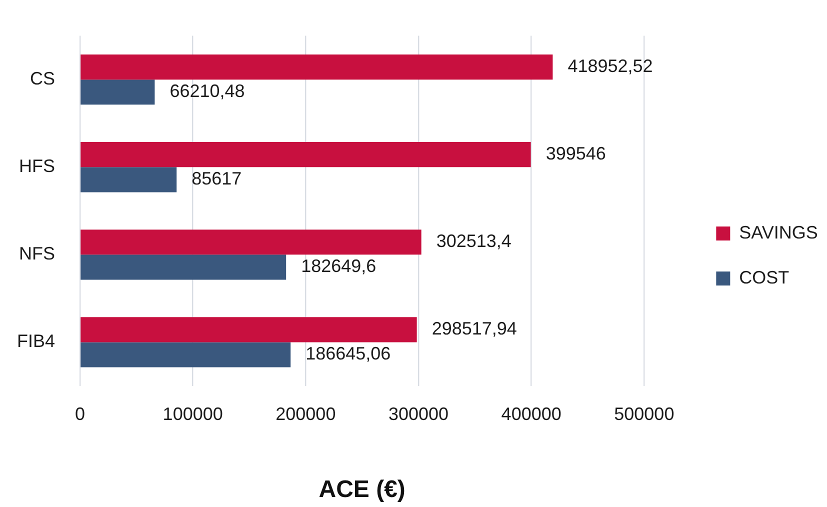 This screenshot has height=507, width=827. What do you see at coordinates (474, 241) in the screenshot?
I see `data-label: 302513,4` at bounding box center [474, 241].